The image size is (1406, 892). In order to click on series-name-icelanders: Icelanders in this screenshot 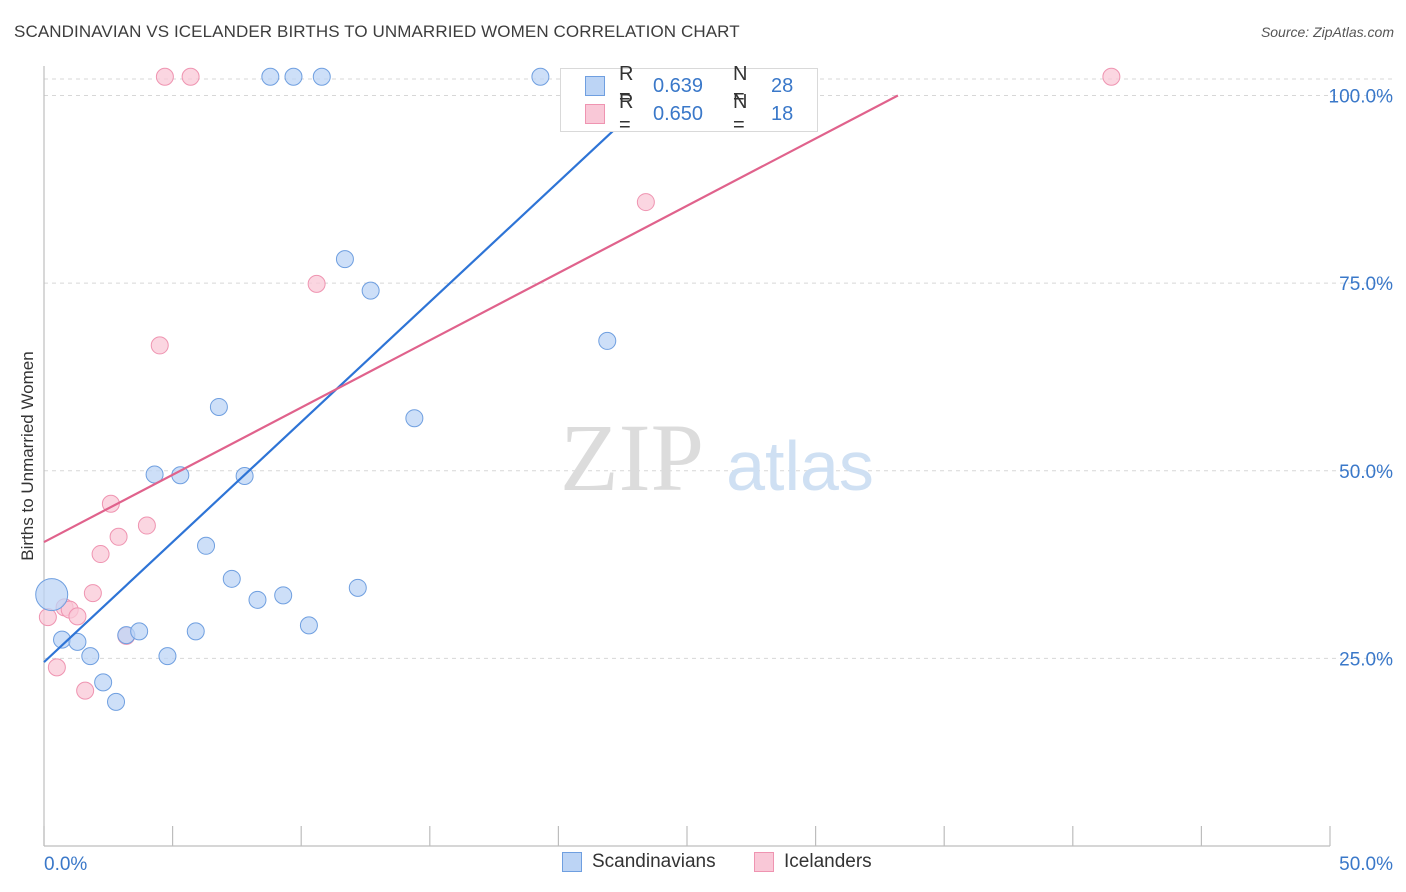, I will do `click(828, 861)`.